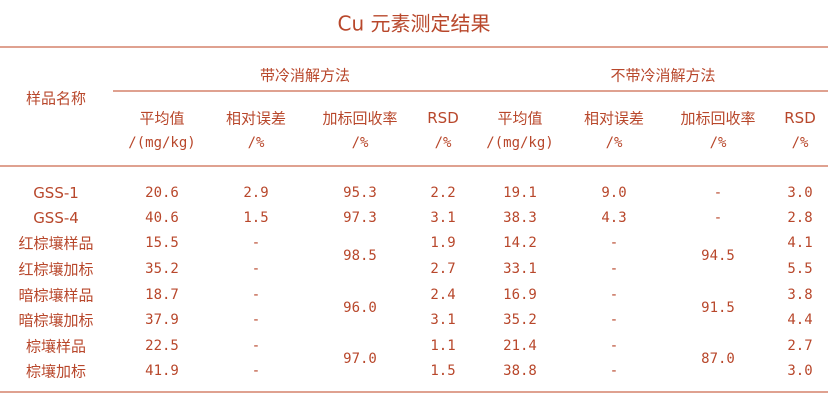 This screenshot has width=828, height=400. I want to click on row-sample-name: GSS-1, so click(56, 193).